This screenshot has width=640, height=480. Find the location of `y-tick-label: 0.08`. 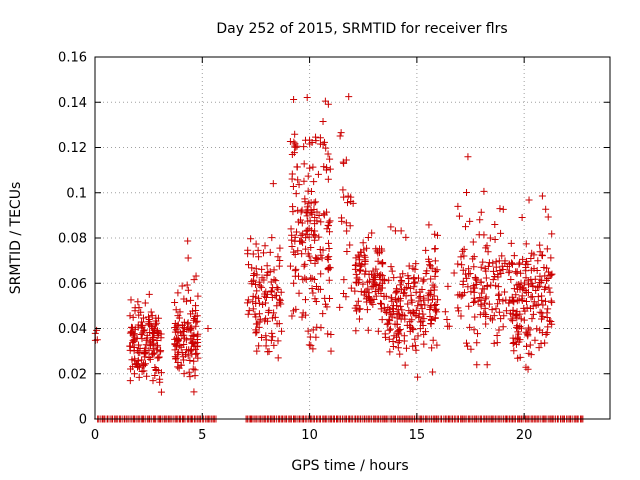

y-tick-label: 0.08 is located at coordinates (72, 239).